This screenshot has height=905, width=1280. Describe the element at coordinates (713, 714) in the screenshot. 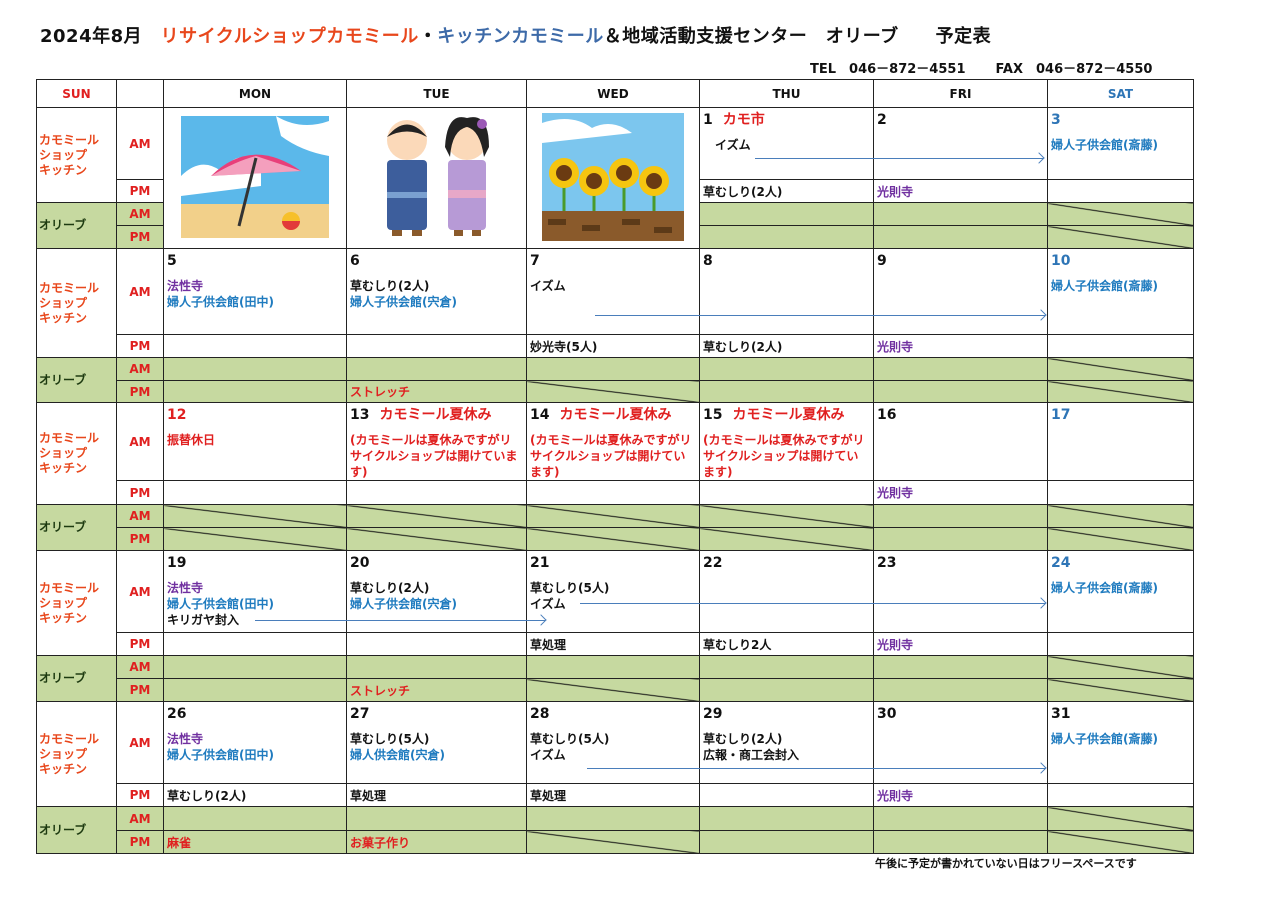

I see `date-number: 29` at that location.